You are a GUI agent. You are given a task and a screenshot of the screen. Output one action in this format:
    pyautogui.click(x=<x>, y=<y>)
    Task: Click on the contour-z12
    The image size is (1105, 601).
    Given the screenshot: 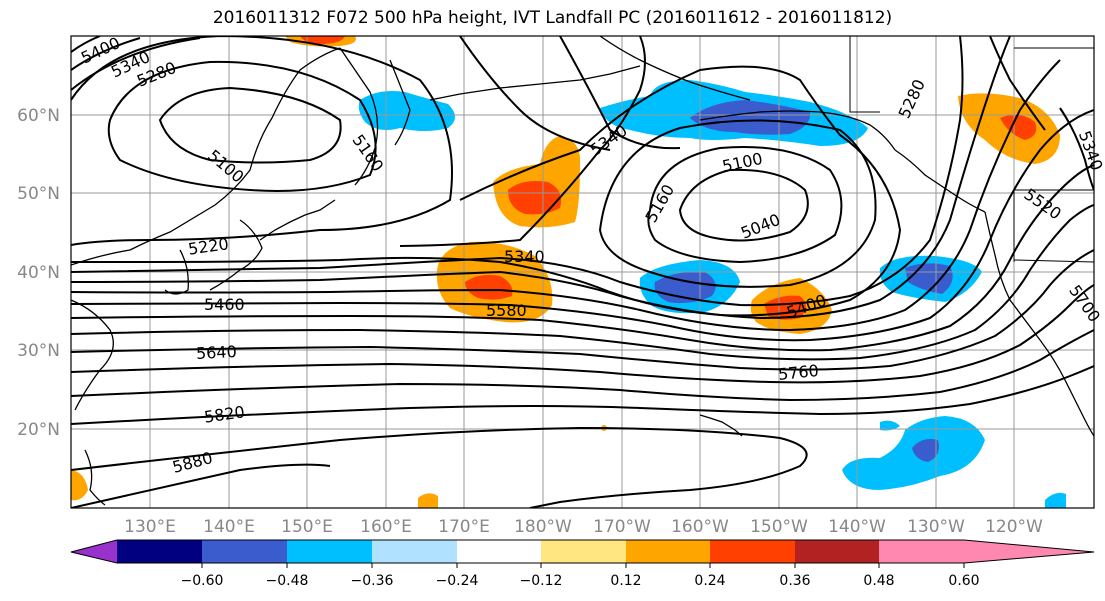 What is the action you would take?
    pyautogui.click(x=201, y=485)
    